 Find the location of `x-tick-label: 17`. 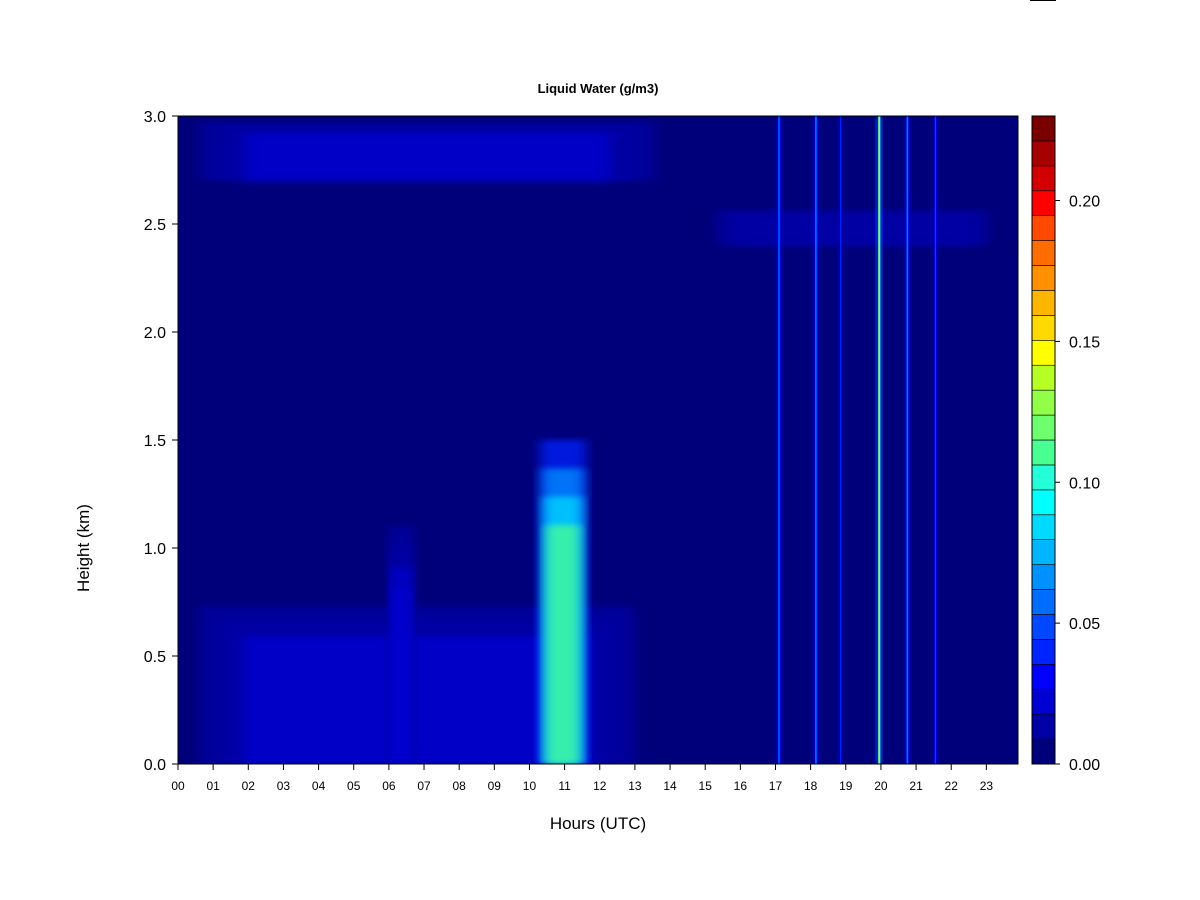

x-tick-label: 17 is located at coordinates (776, 786).